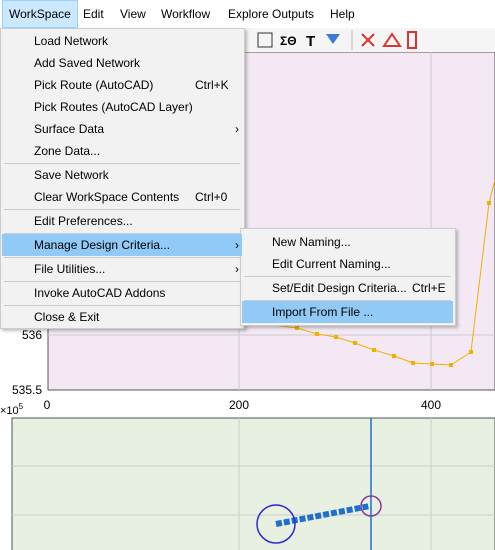 This screenshot has width=495, height=550. I want to click on menubar-item: Edit, so click(93, 14).